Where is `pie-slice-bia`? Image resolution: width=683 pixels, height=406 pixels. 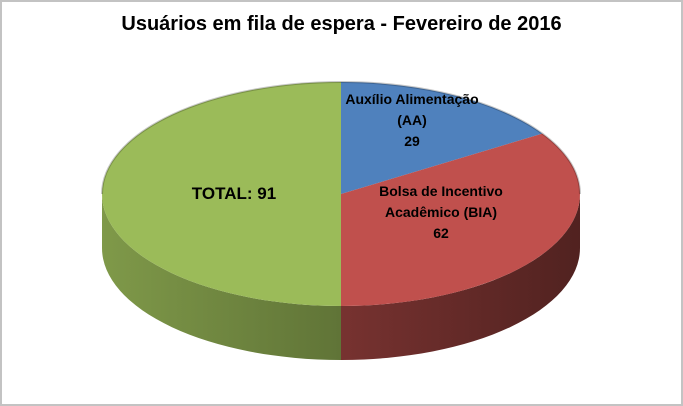 pie-slice-bia is located at coordinates (460, 219).